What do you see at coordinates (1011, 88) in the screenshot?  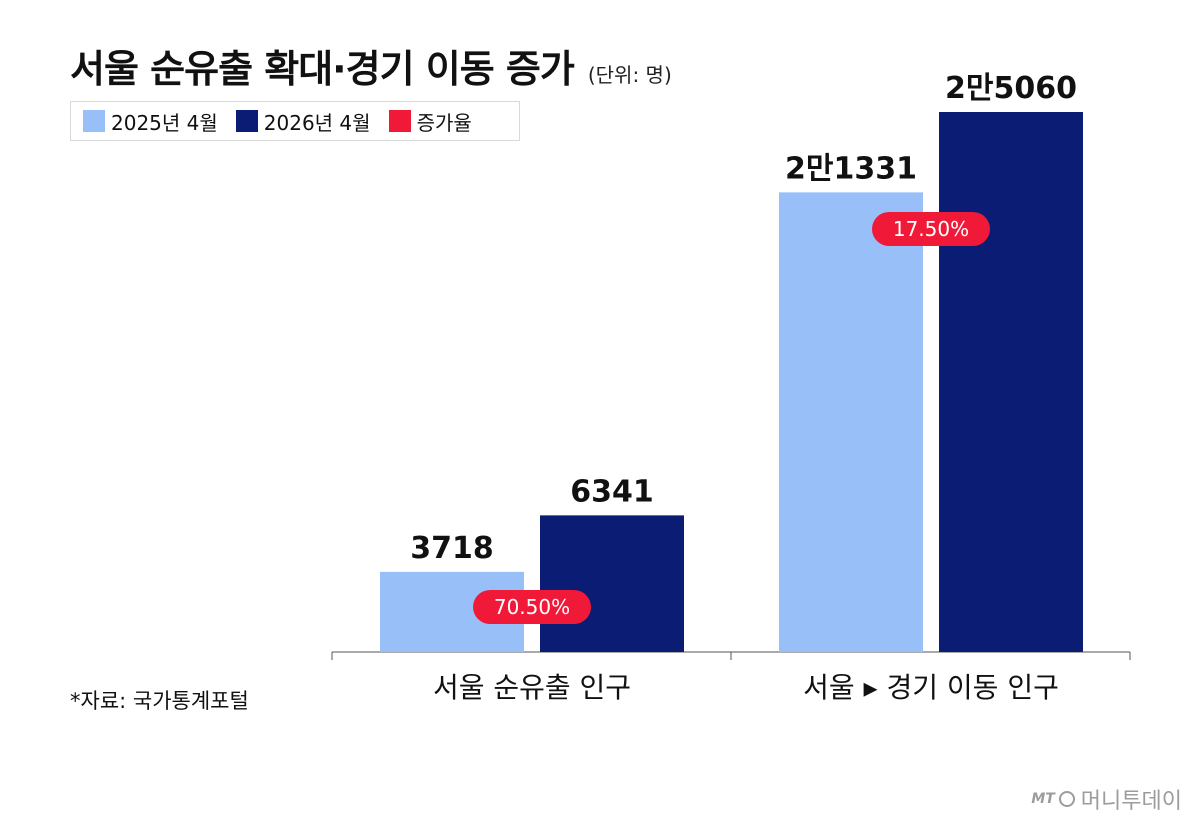 I see `data-label-2026-1: 2만5060` at bounding box center [1011, 88].